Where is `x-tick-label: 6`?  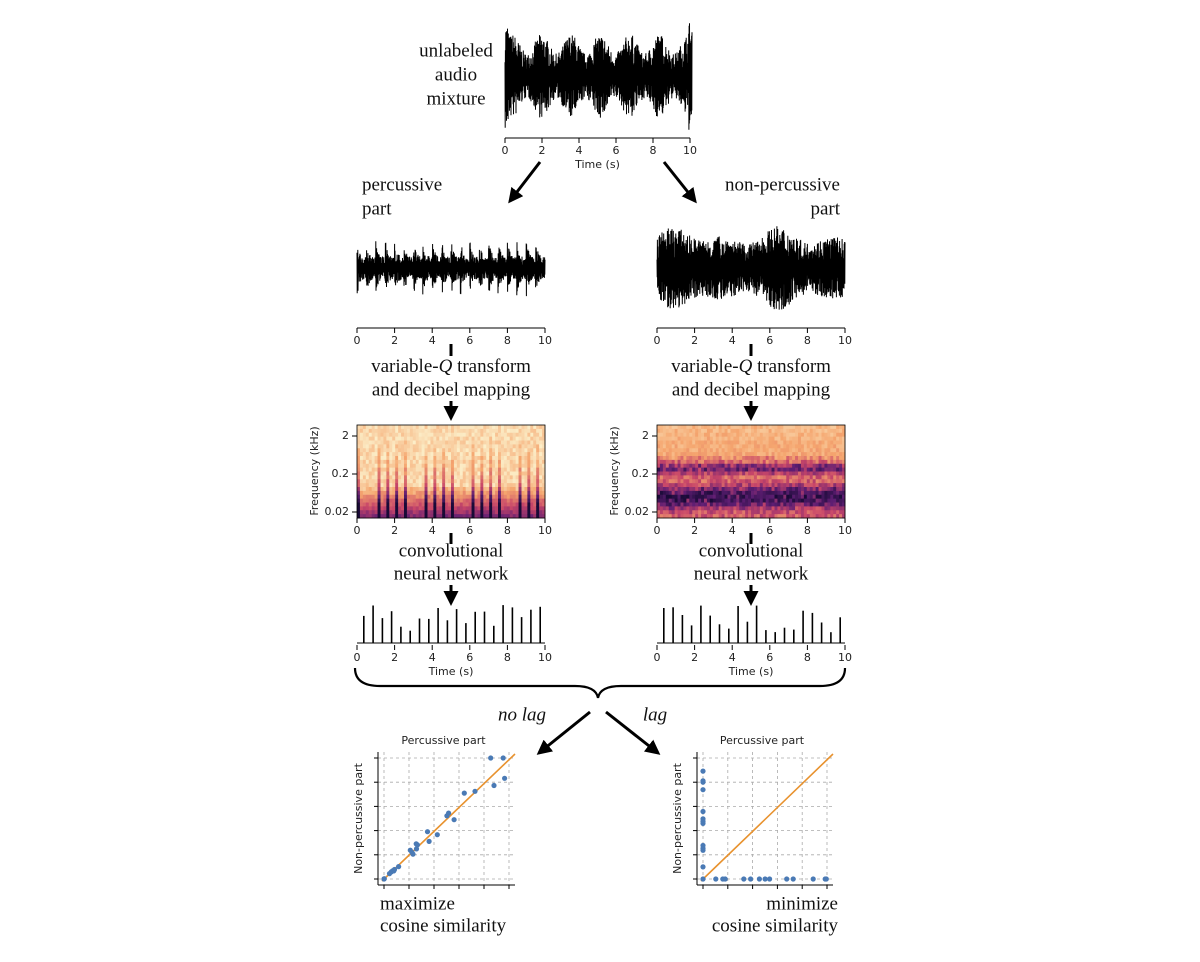 x-tick-label: 6 is located at coordinates (769, 657).